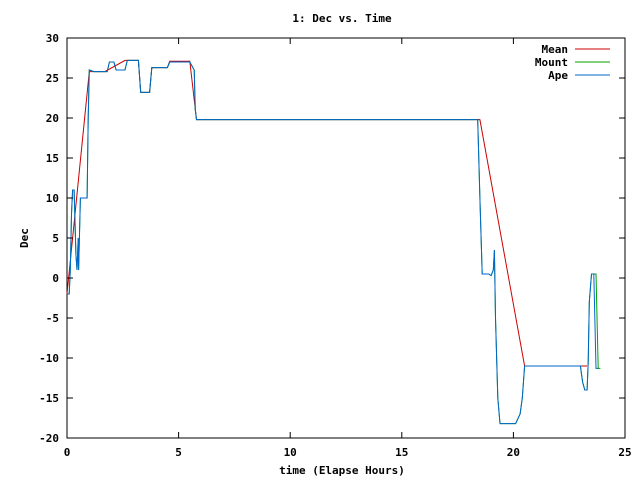 Image resolution: width=640 pixels, height=480 pixels. What do you see at coordinates (513, 452) in the screenshot?
I see `x-tick-label: 20` at bounding box center [513, 452].